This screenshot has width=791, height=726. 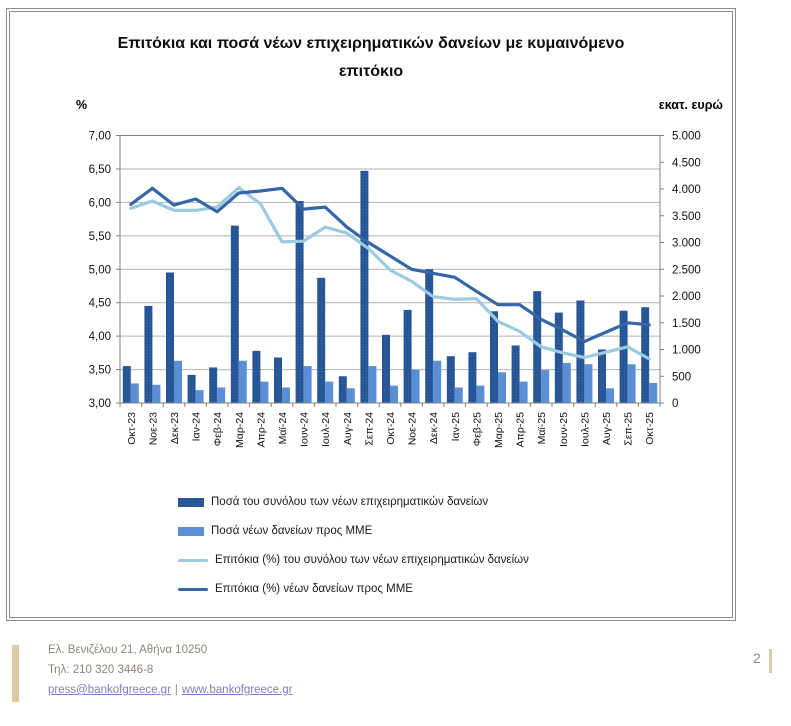 I want to click on x-axis-label: Αυγ-25, so click(x=607, y=428).